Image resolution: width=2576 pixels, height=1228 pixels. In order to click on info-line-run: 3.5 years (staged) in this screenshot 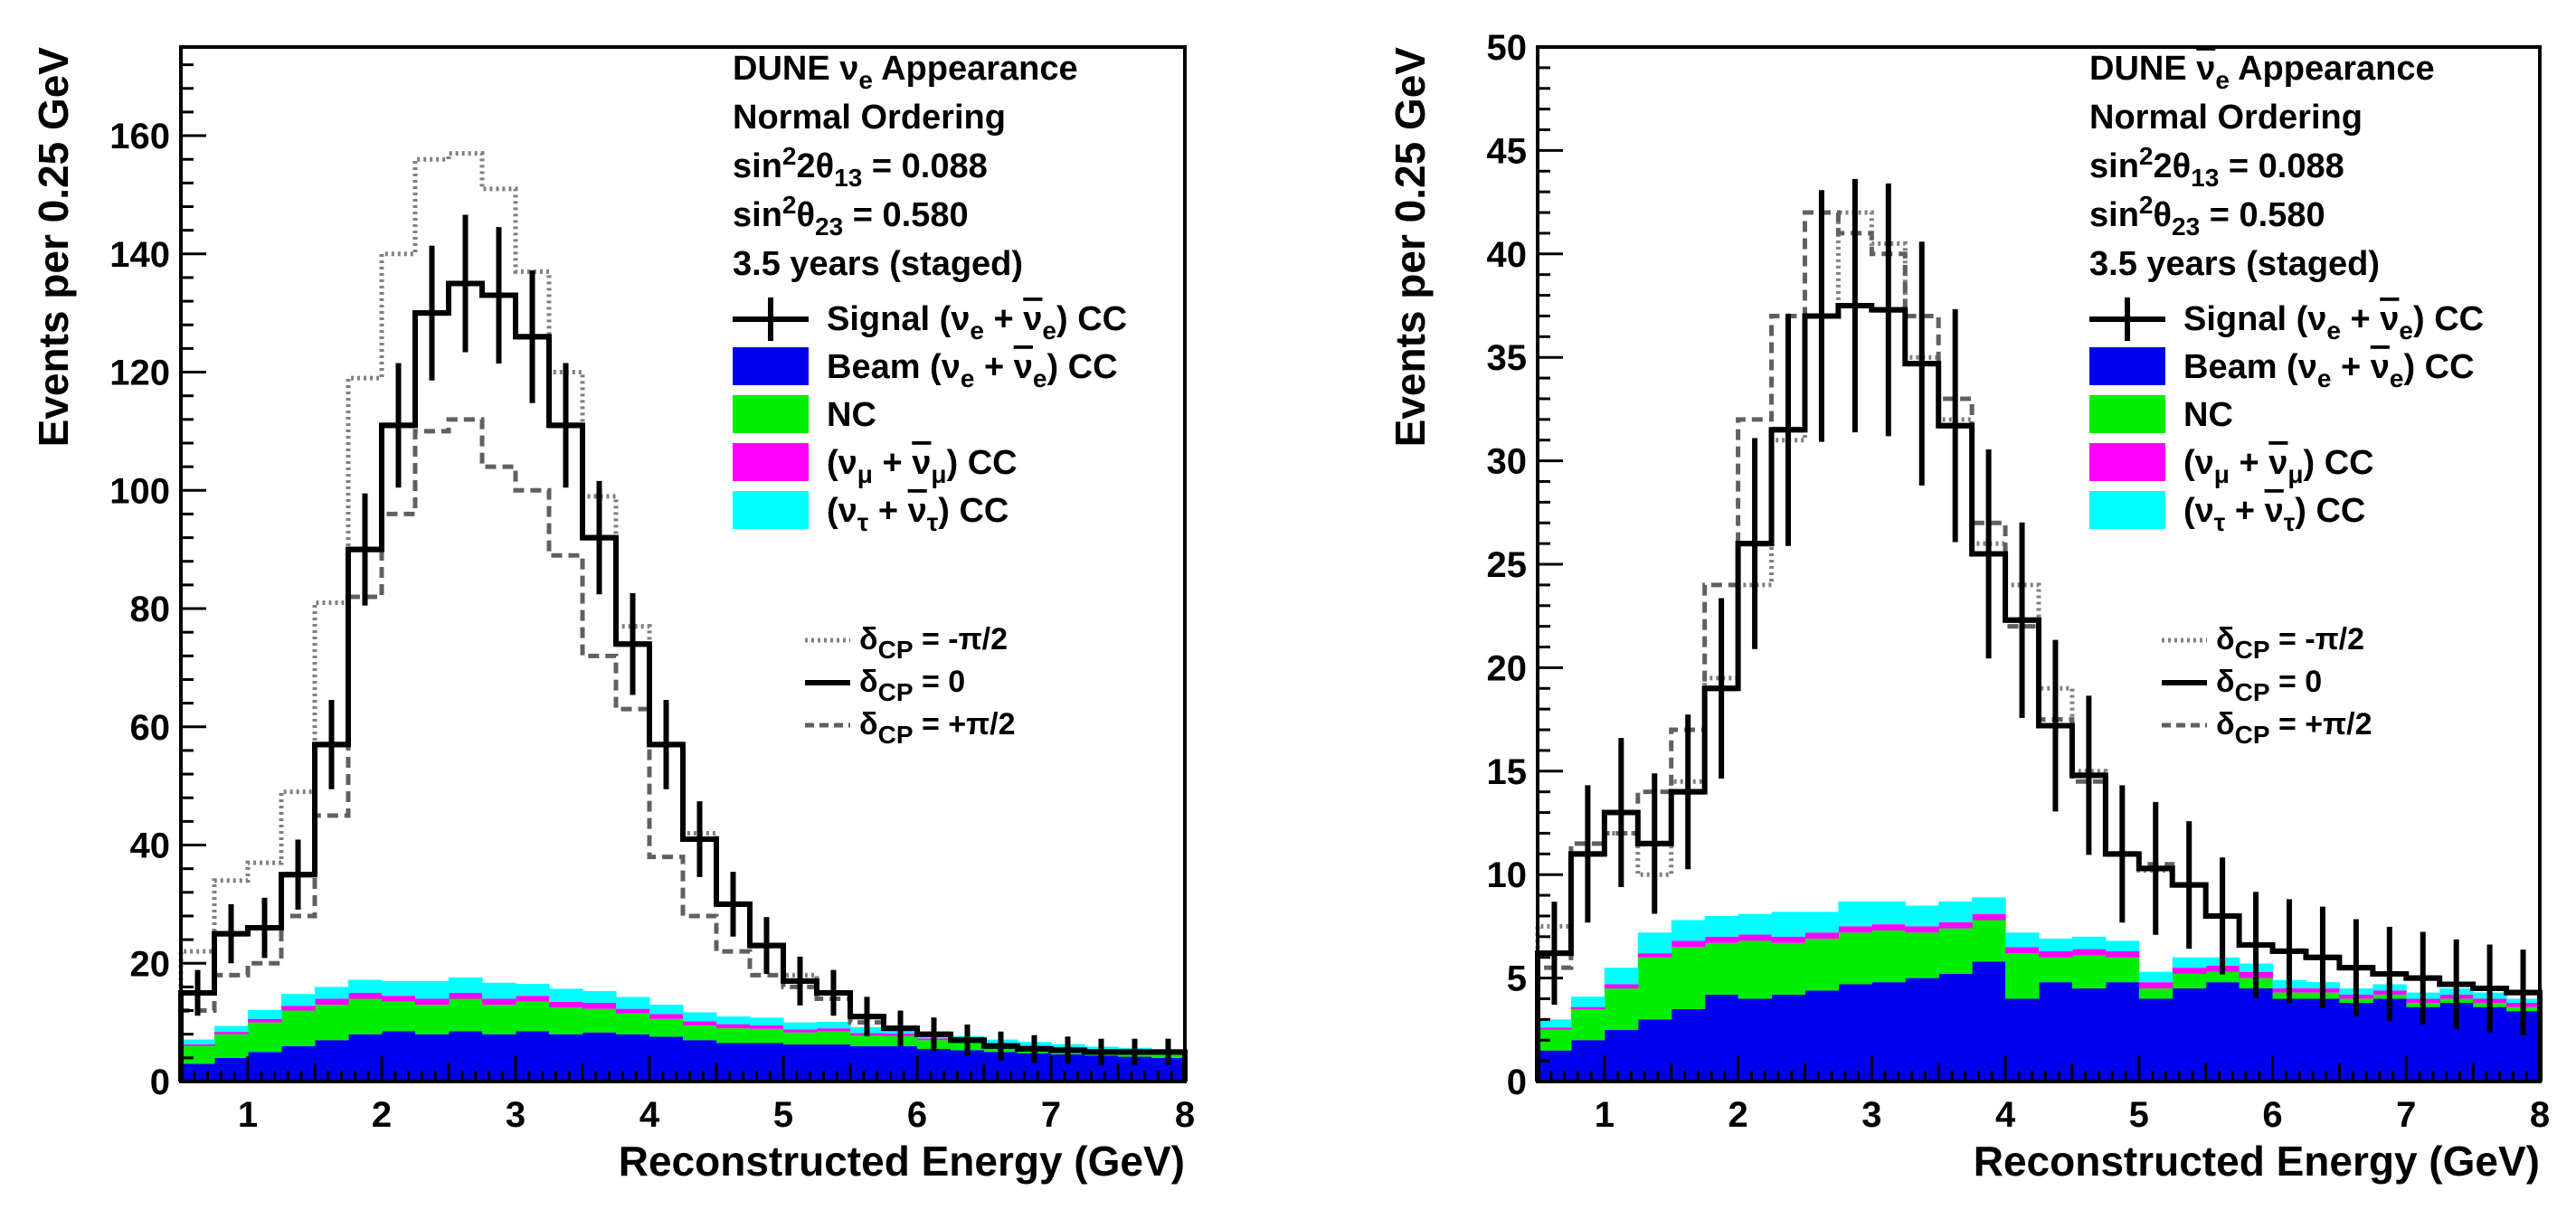, I will do `click(878, 264)`.